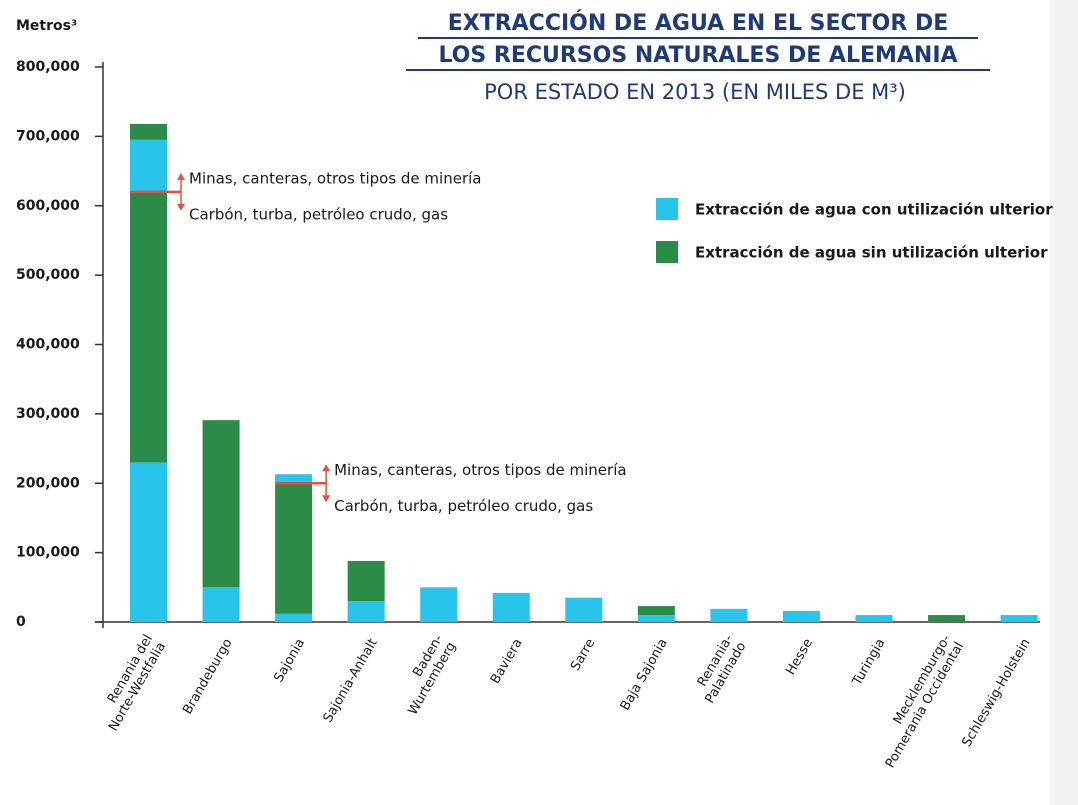  I want to click on x-tick-label: Mecklemburgo-Pomerania Occidental, so click(925, 701).